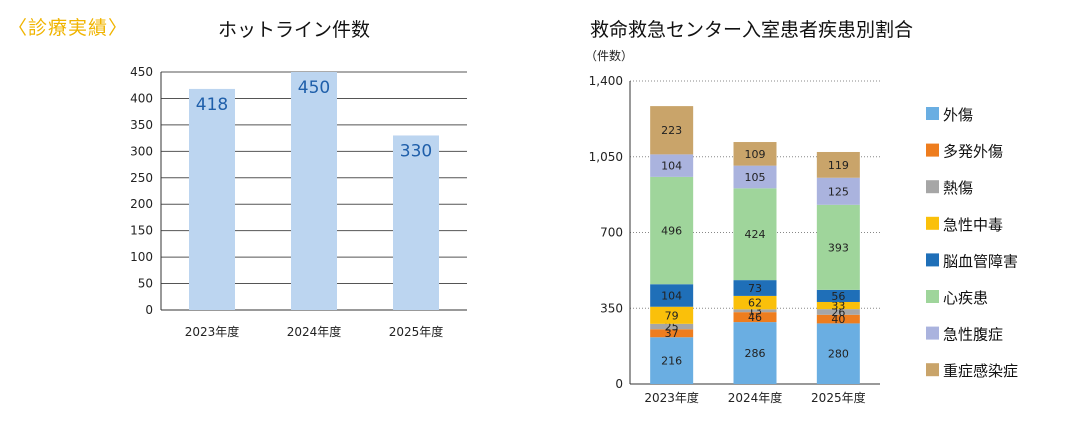 The image size is (1075, 424). What do you see at coordinates (416, 331) in the screenshot?
I see `hotline-category-label: 2025年度` at bounding box center [416, 331].